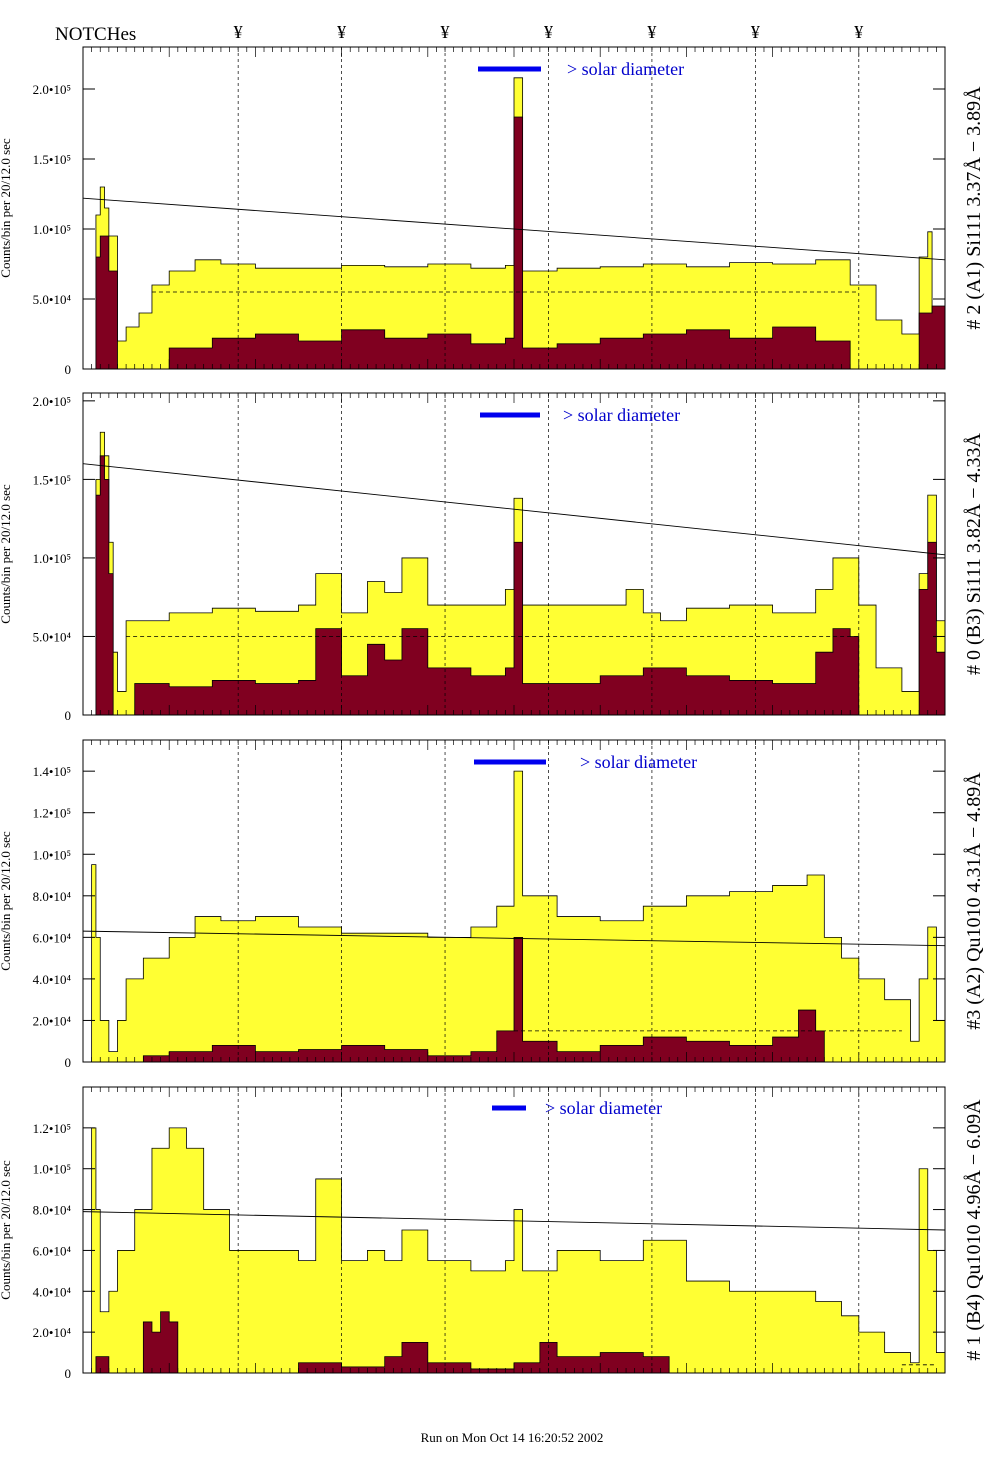 This screenshot has width=1004, height=1477. Describe the element at coordinates (95, 34) in the screenshot. I see `notches-label: NOTCHes` at that location.